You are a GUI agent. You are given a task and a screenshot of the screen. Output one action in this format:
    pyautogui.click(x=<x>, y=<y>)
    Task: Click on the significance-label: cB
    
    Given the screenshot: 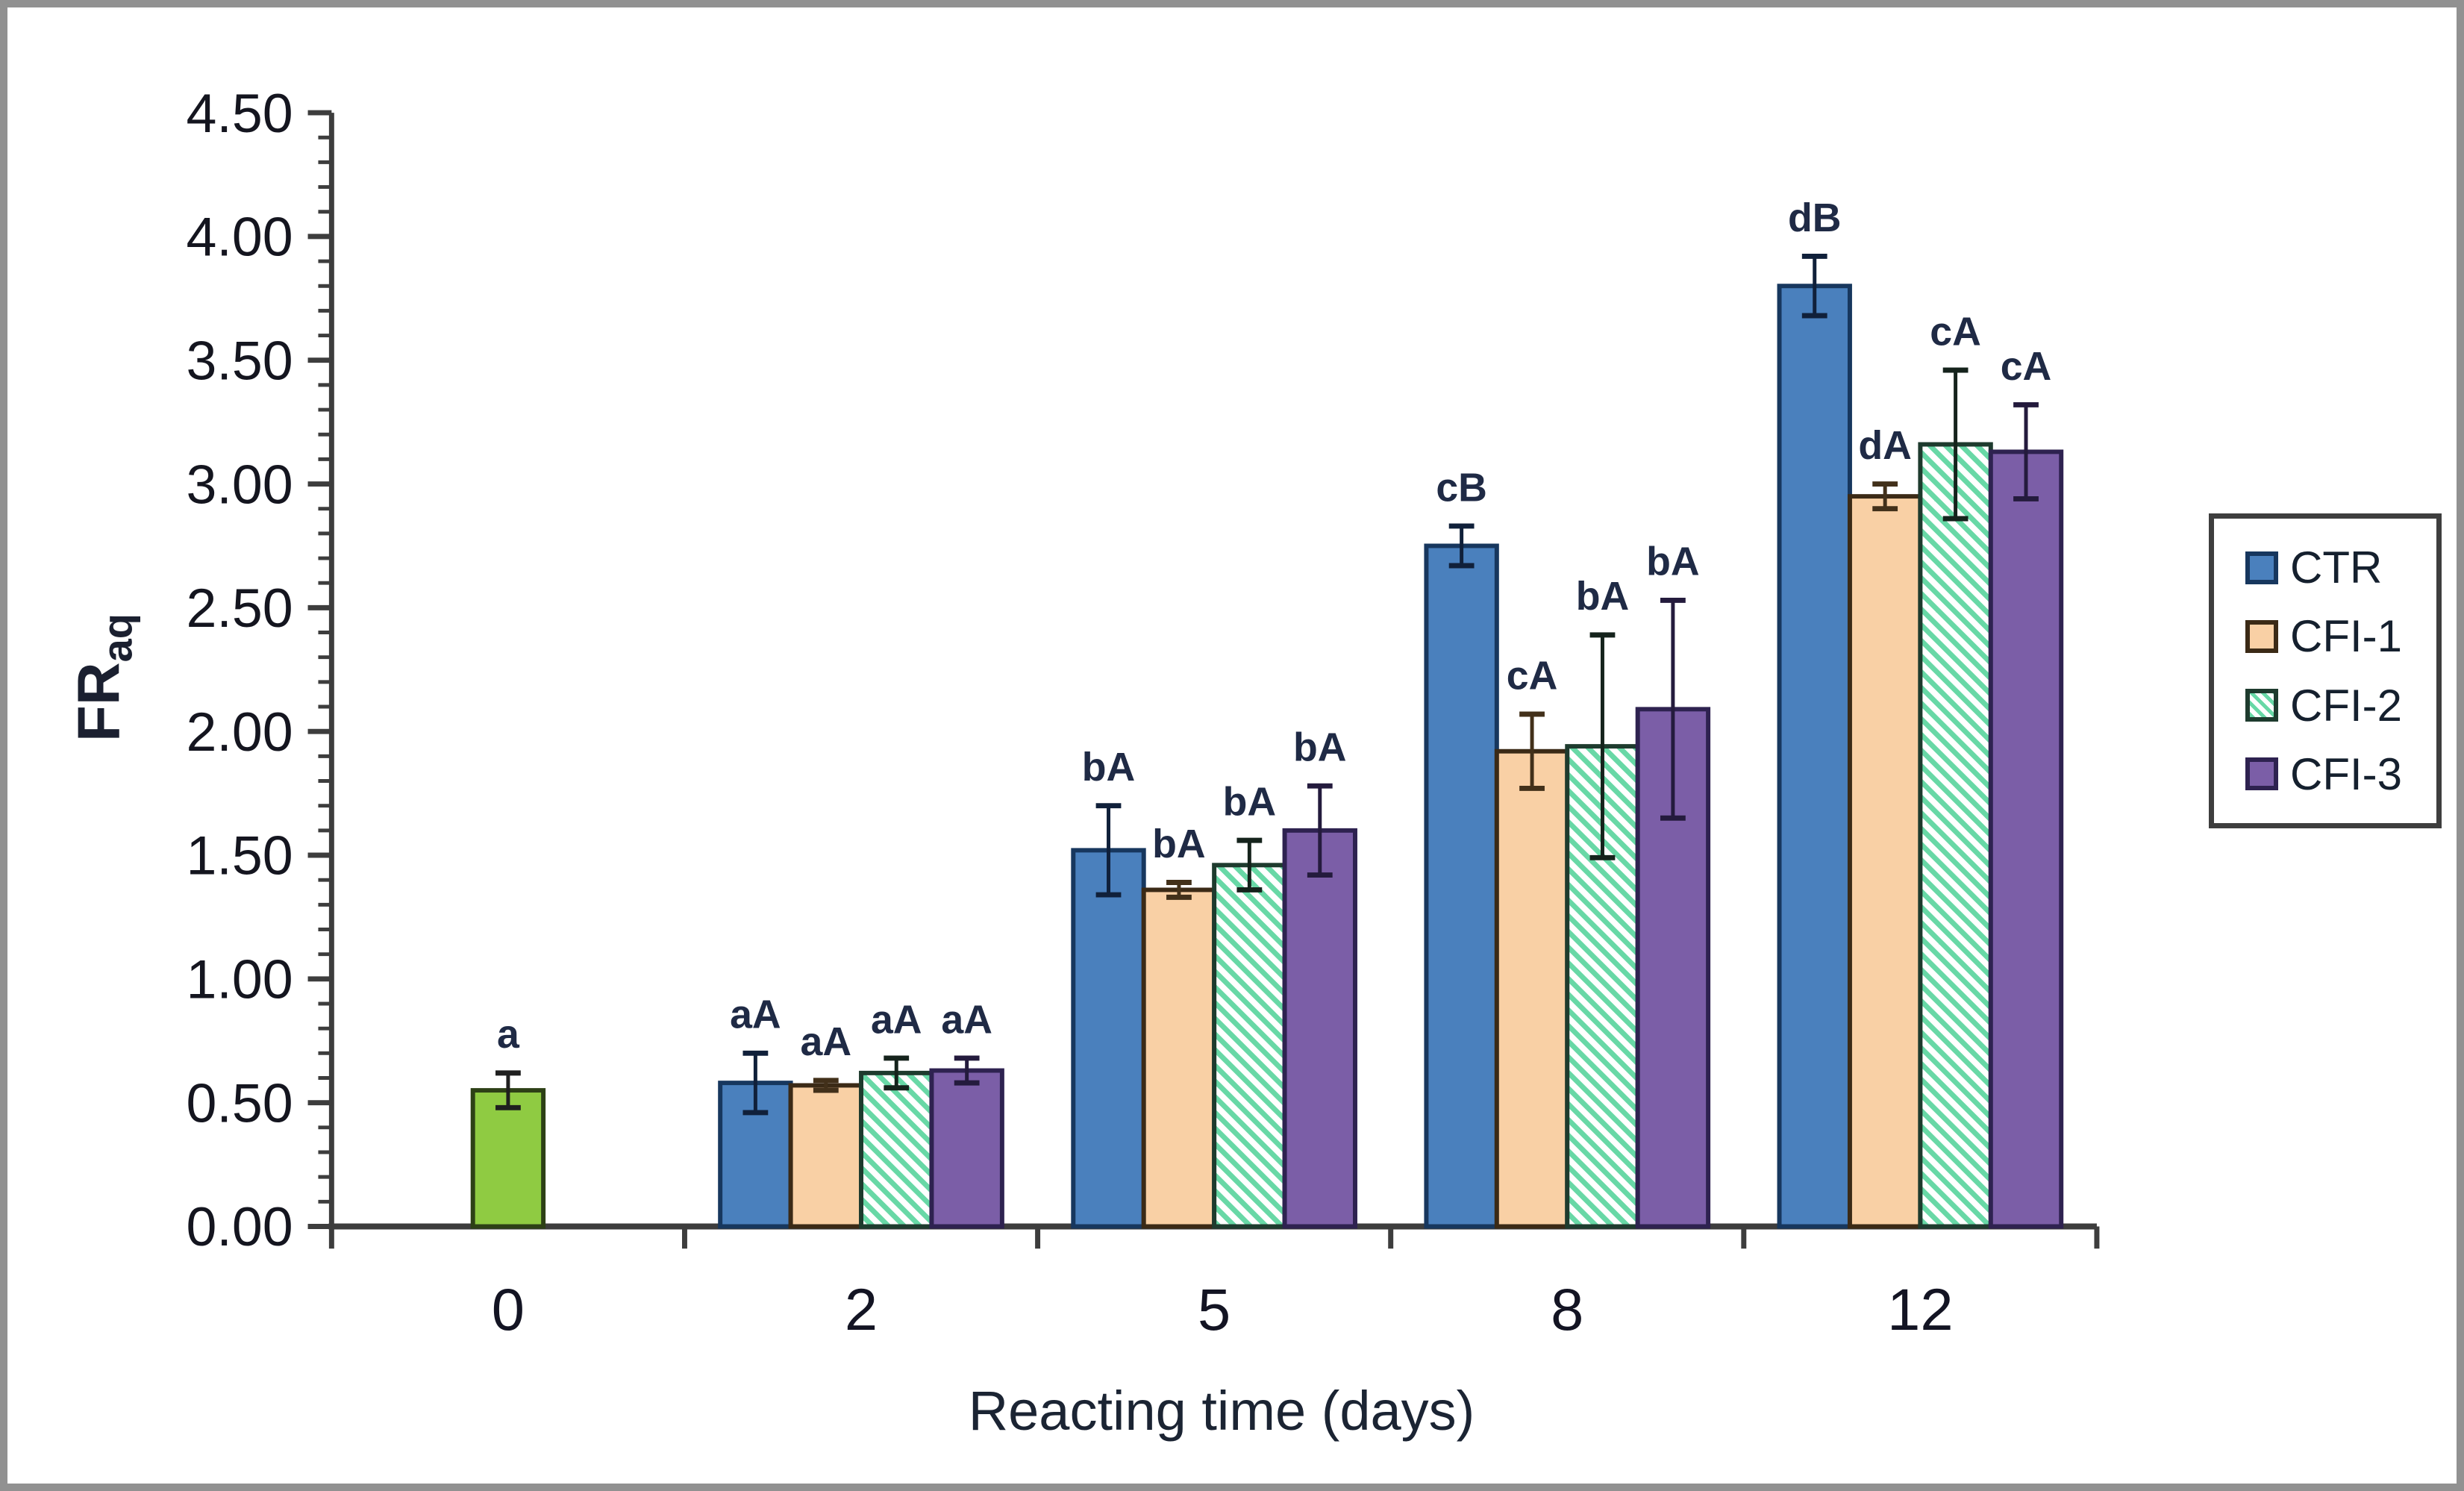 What is the action you would take?
    pyautogui.click(x=1461, y=488)
    